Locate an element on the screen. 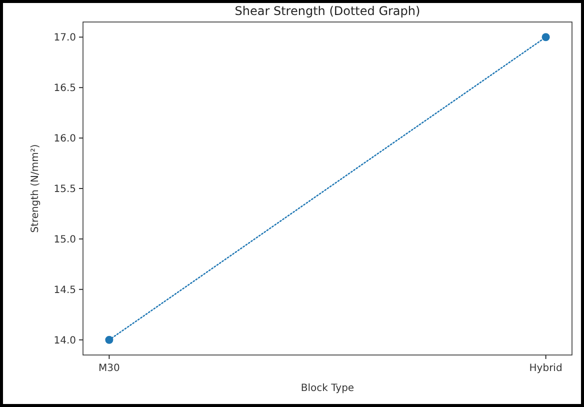  x-tick-label: Hybrid is located at coordinates (545, 368).